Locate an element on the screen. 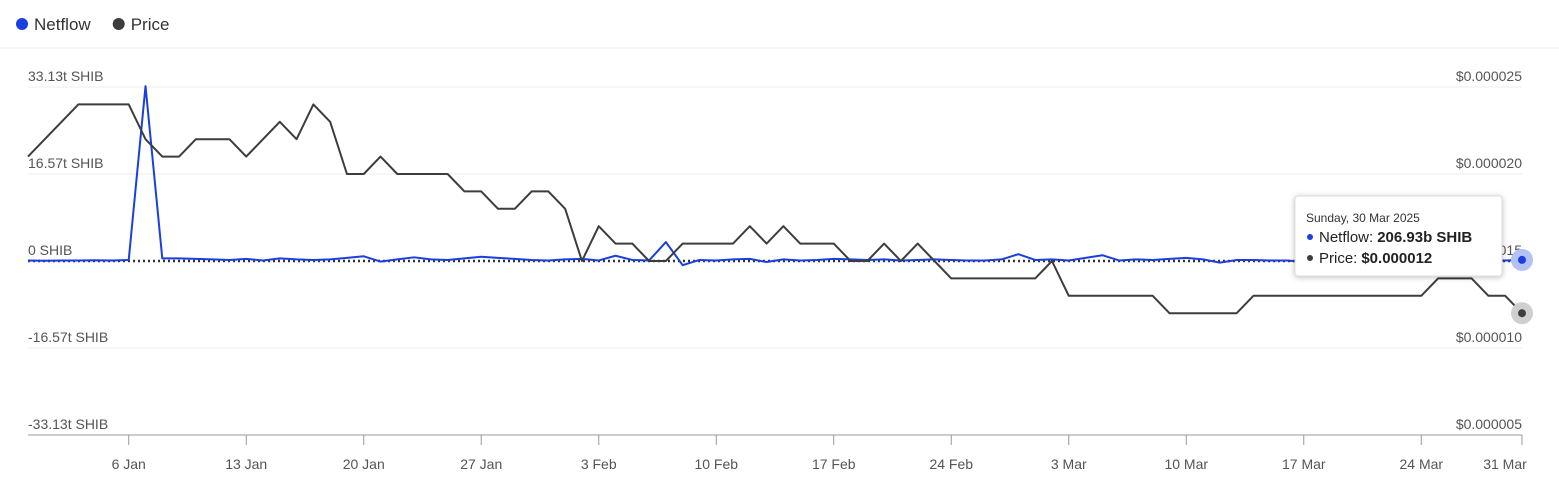 Image resolution: width=1559 pixels, height=481 pixels. tooltip-box is located at coordinates (1398, 236).